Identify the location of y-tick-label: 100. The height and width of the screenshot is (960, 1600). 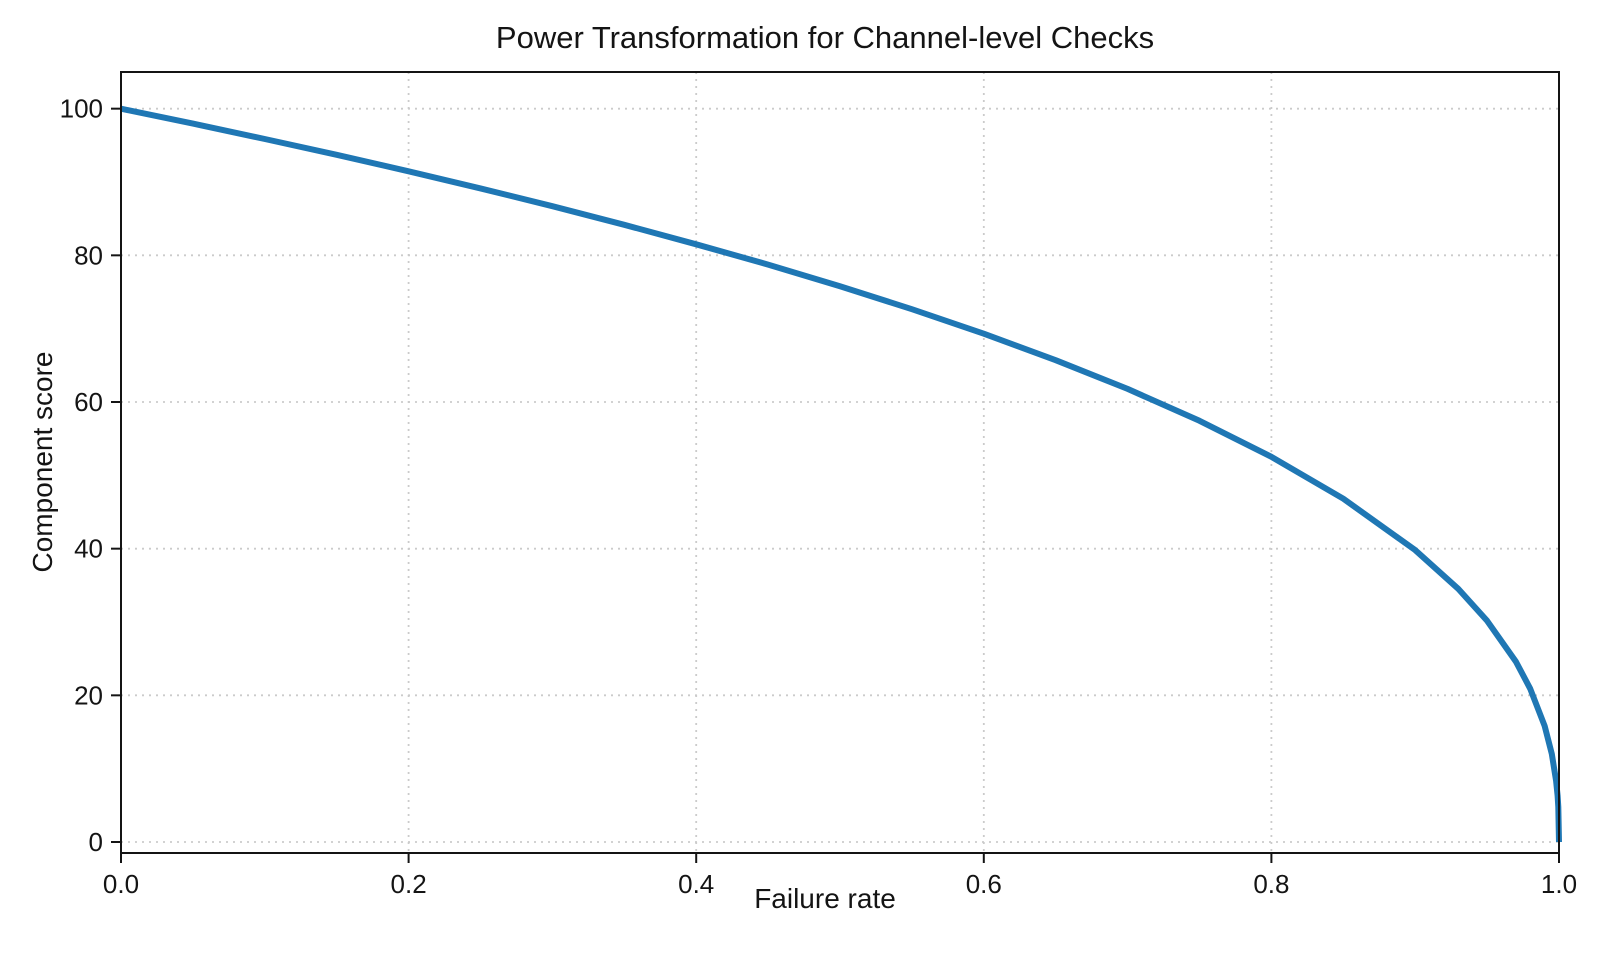
(81, 109).